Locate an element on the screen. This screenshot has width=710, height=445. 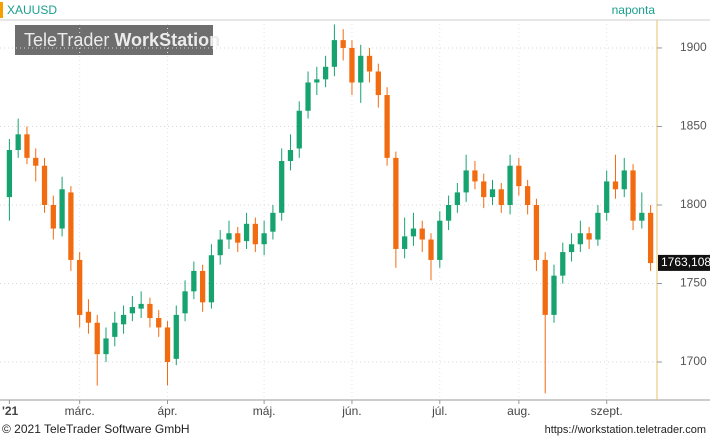
x-tick-label: jún. is located at coordinates (351, 411).